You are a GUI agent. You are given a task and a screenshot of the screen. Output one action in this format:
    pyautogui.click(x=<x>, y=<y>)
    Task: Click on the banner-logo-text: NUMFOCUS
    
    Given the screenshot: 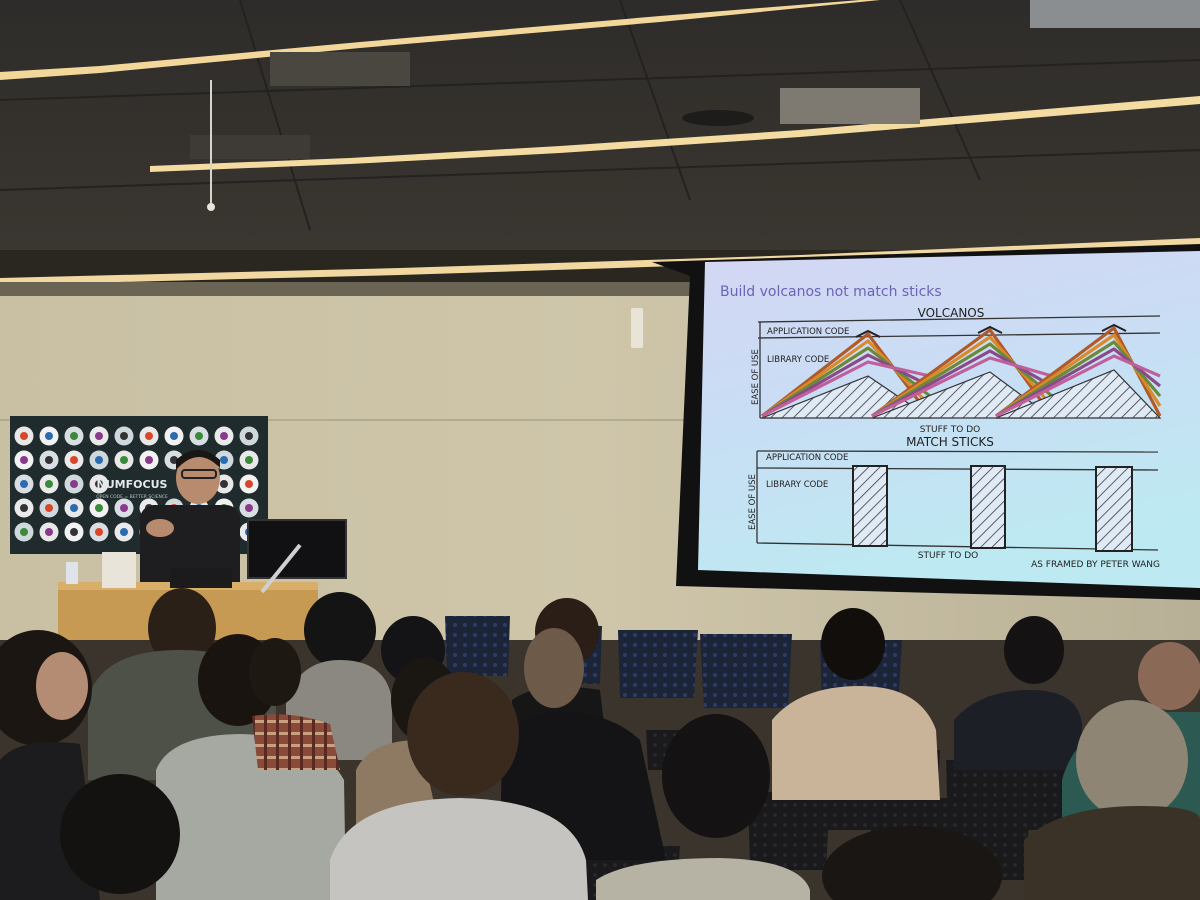 What is the action you would take?
    pyautogui.click(x=132, y=484)
    